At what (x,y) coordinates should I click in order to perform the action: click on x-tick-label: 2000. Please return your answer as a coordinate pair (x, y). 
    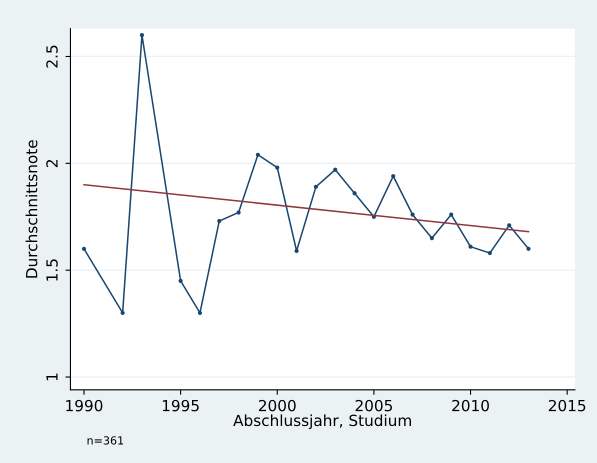
    Looking at the image, I should click on (277, 406).